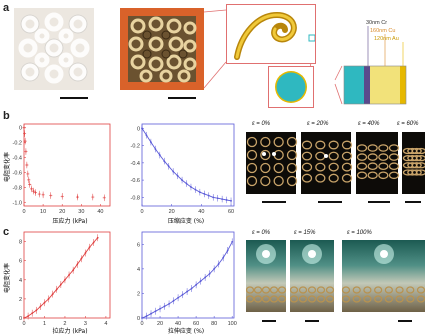  I want to click on strain-caption: ε = 15%, so click(304, 233).